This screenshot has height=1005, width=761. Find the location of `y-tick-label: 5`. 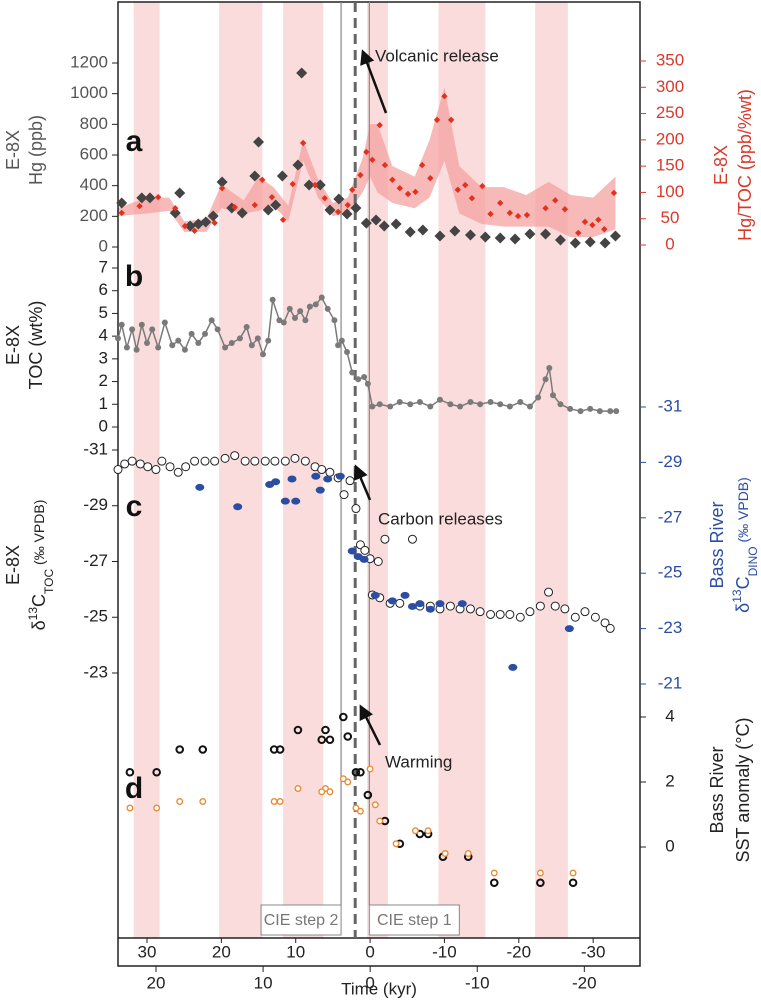

y-tick-label: 5 is located at coordinates (103, 312).